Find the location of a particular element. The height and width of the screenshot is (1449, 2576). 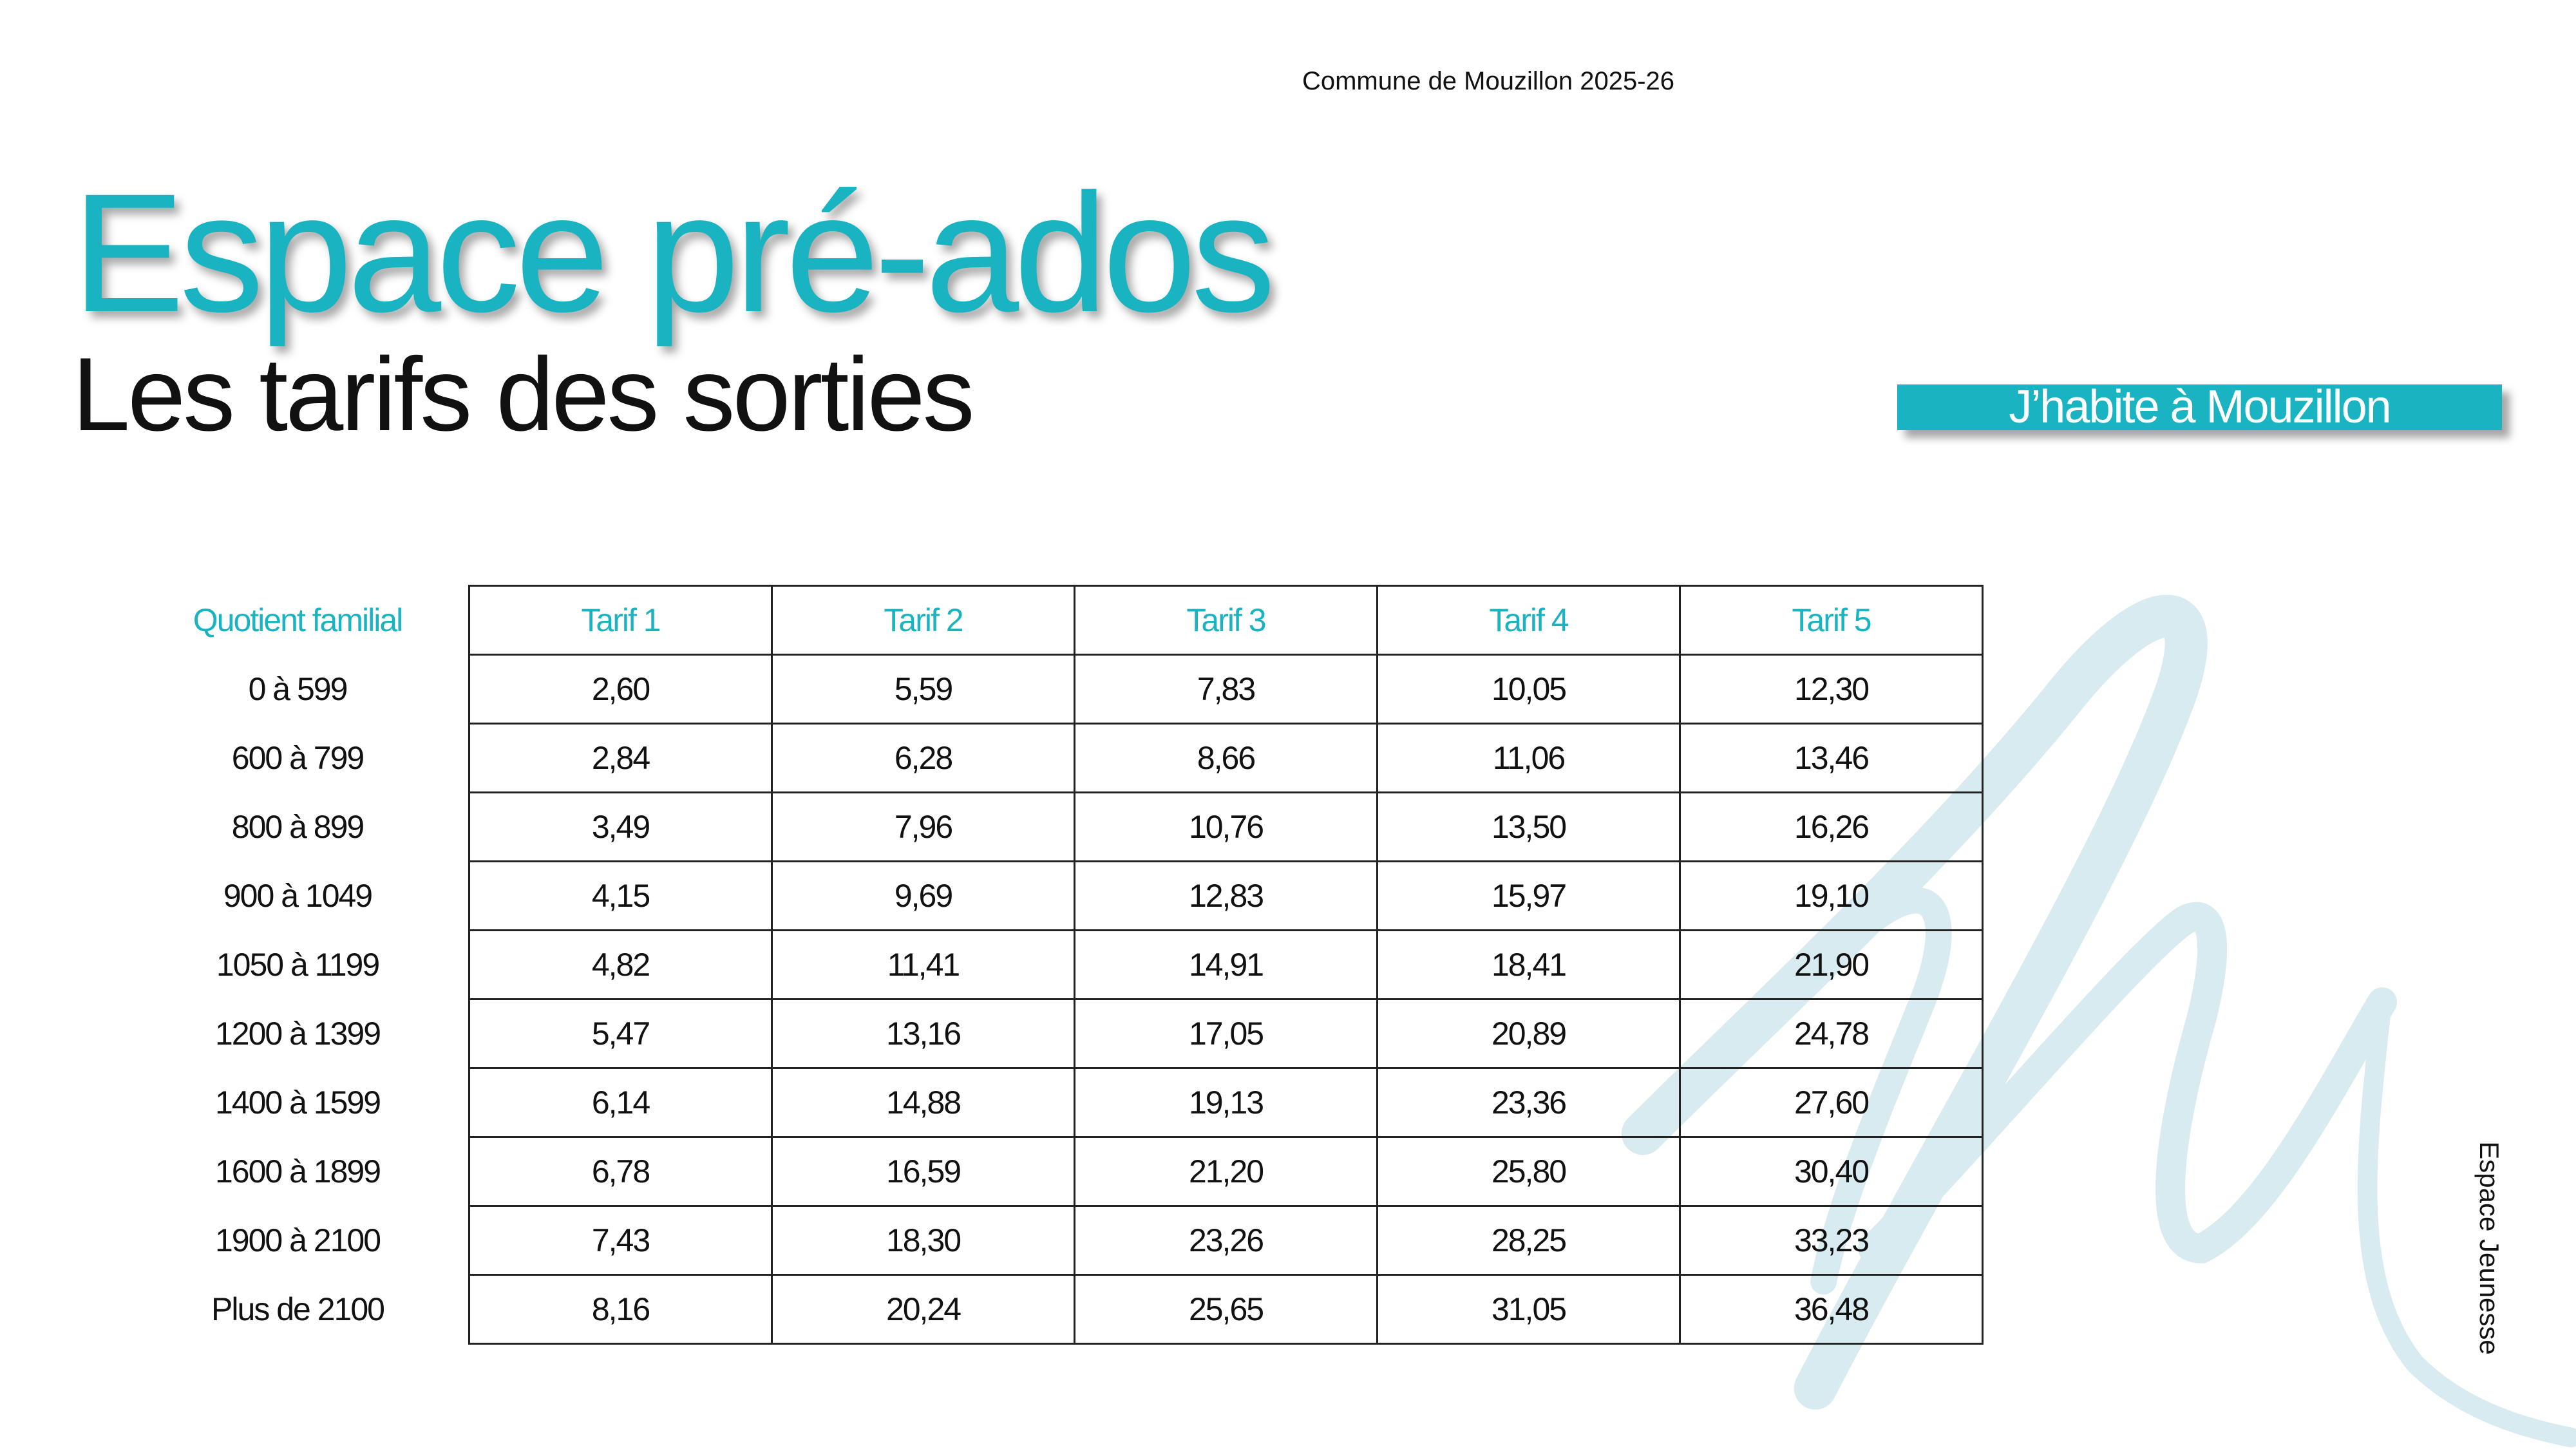

price-cell: 18,30 is located at coordinates (923, 1240).